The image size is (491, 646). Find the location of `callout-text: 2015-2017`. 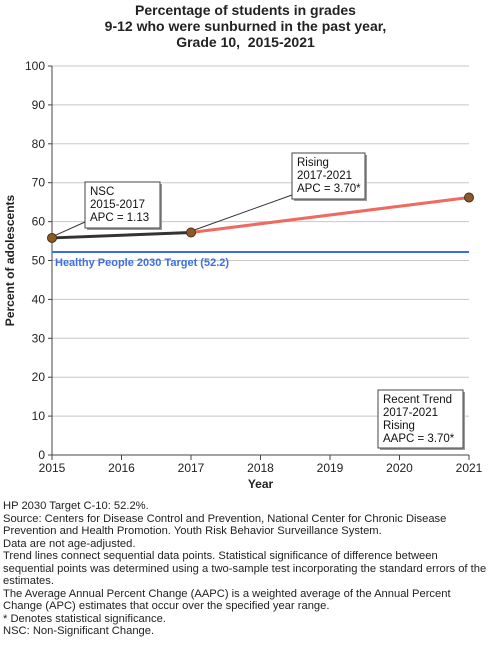

callout-text: 2015-2017 is located at coordinates (117, 205).